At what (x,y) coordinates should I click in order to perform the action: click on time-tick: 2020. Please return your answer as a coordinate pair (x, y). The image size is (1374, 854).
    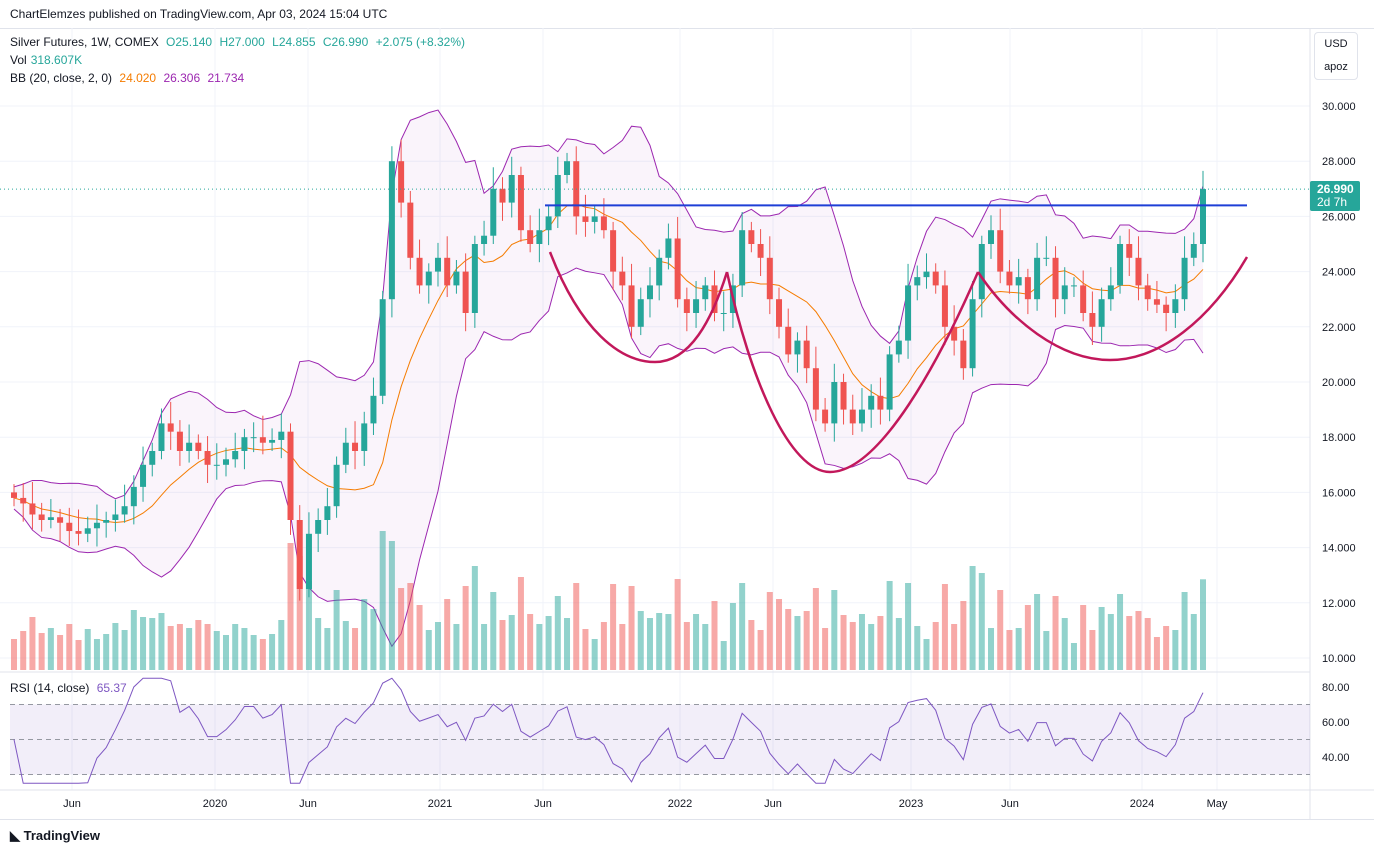
    Looking at the image, I should click on (215, 804).